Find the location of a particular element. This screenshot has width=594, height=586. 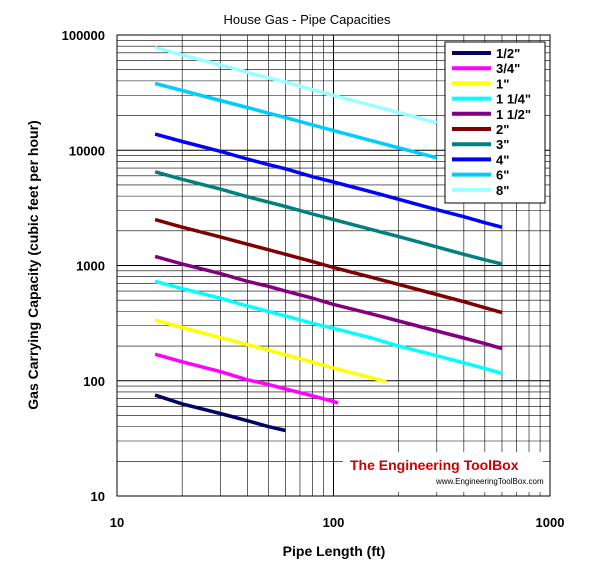

legend-label-6: 2" is located at coordinates (502, 129).